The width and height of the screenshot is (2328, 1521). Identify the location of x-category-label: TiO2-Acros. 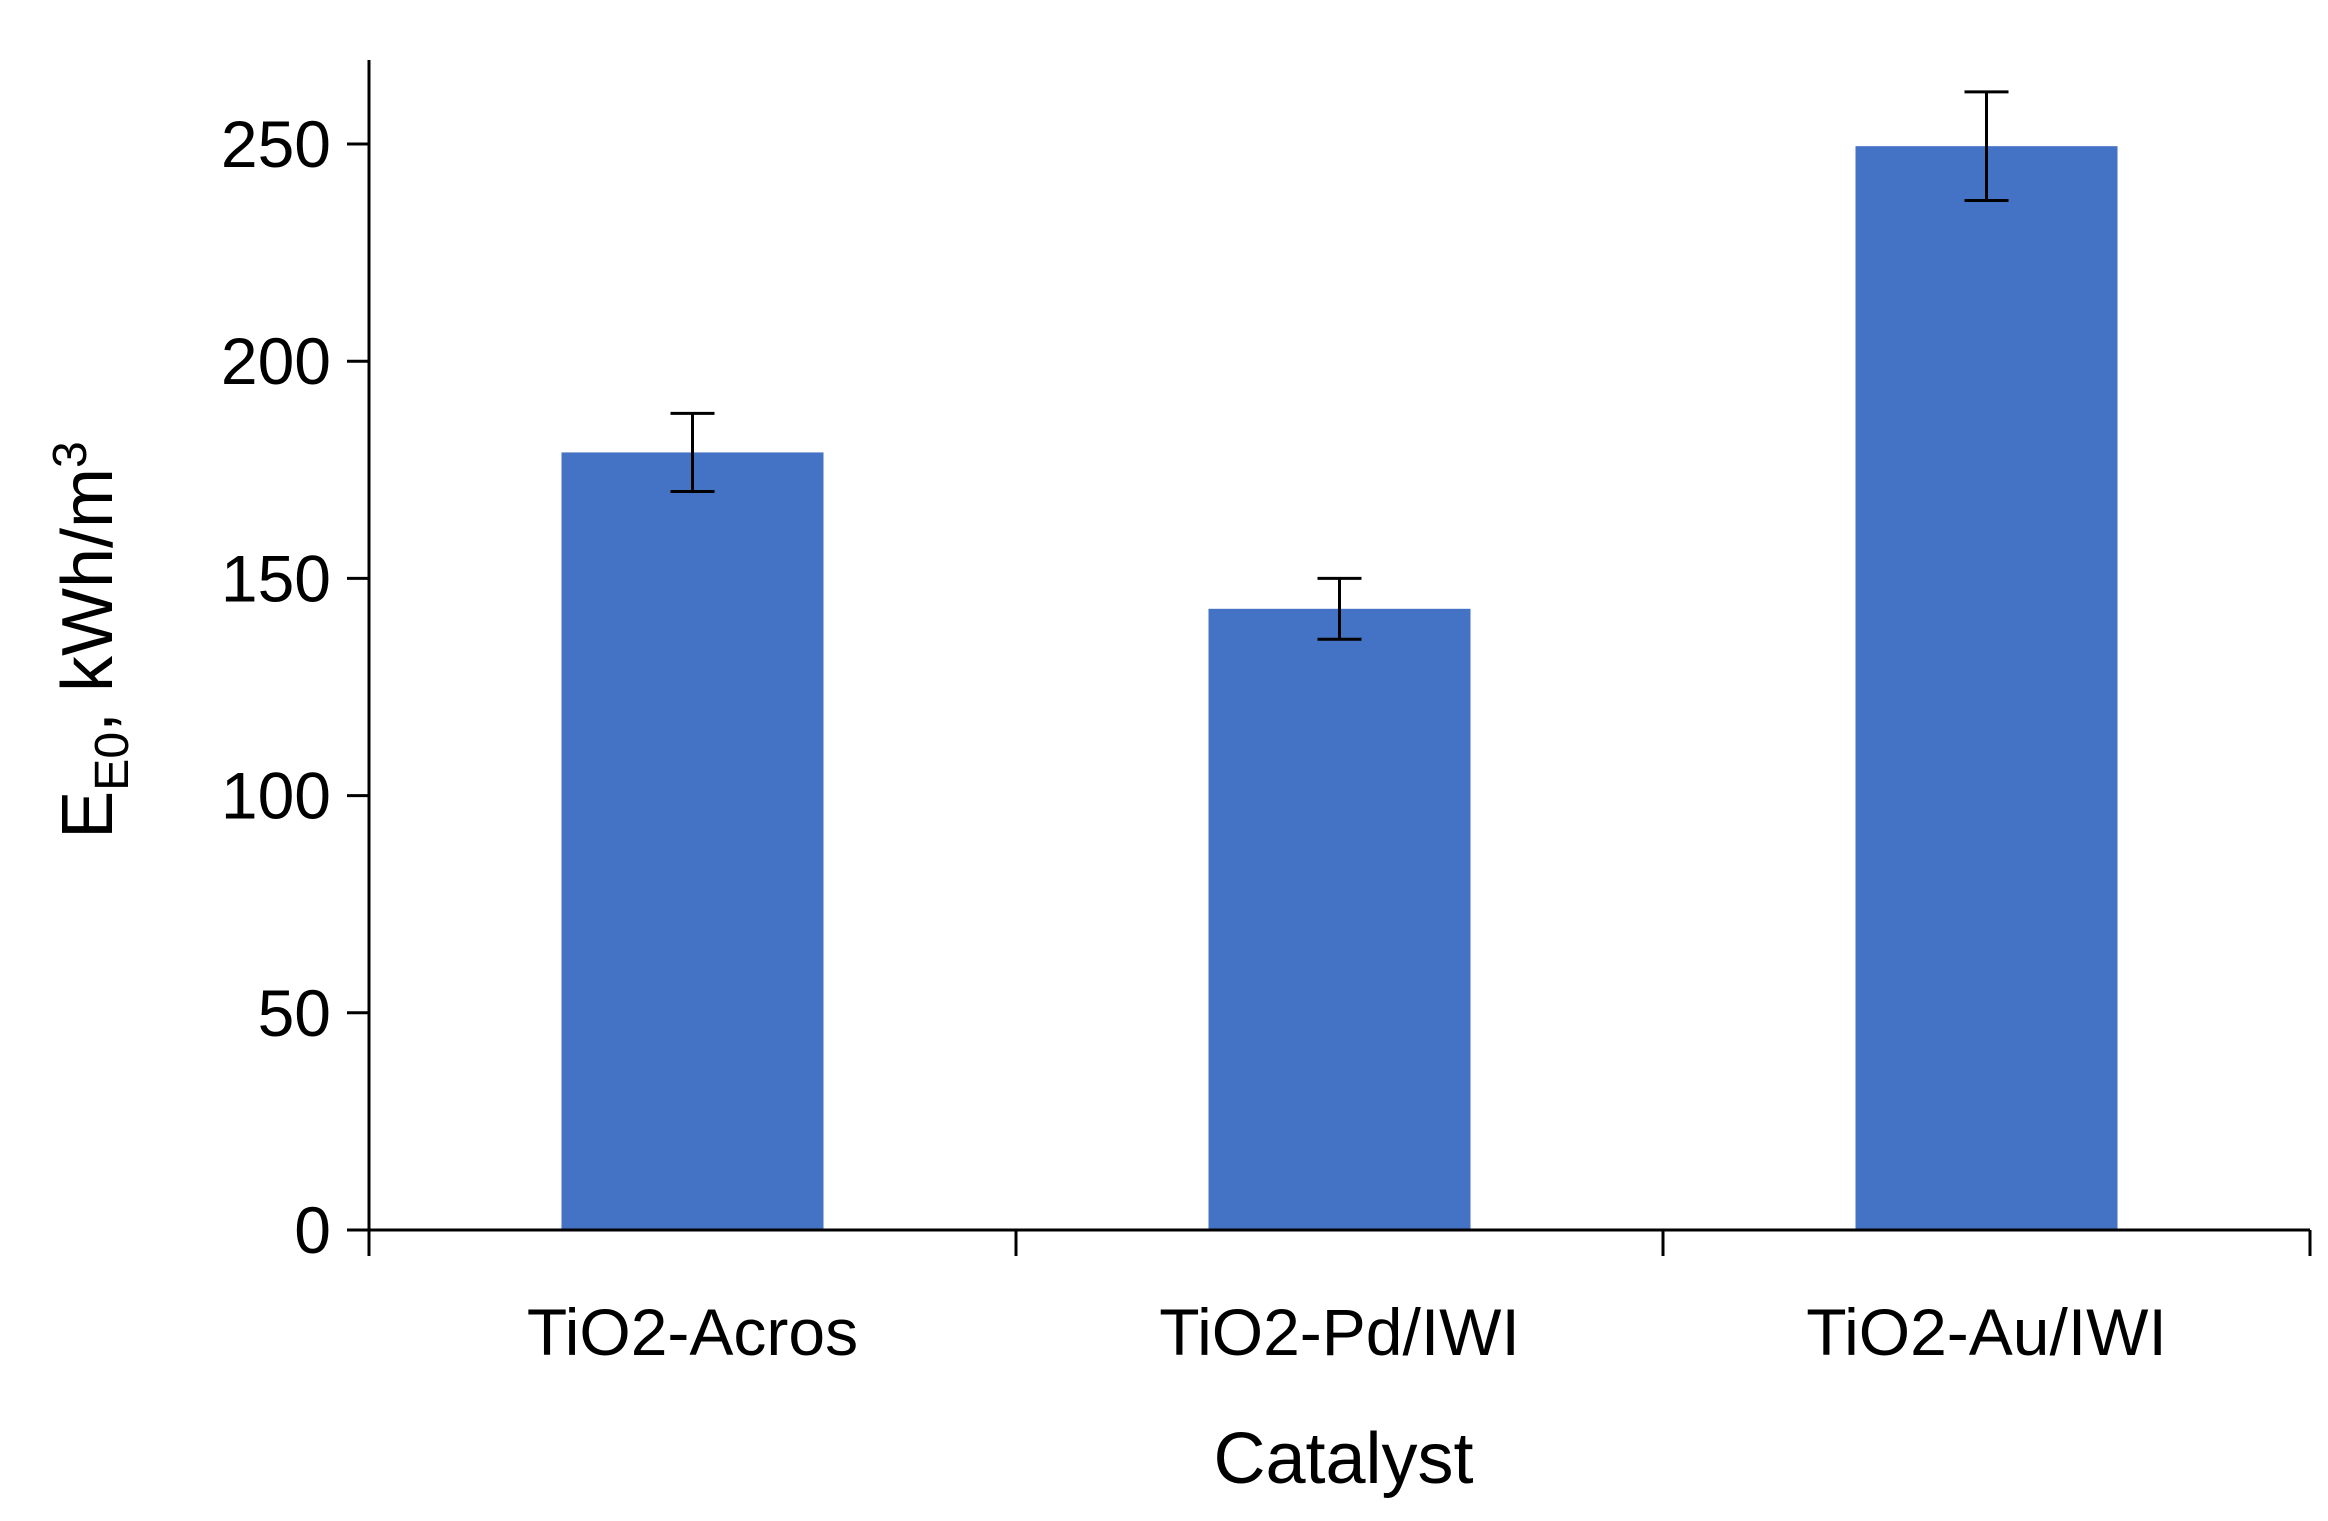
(692, 1332).